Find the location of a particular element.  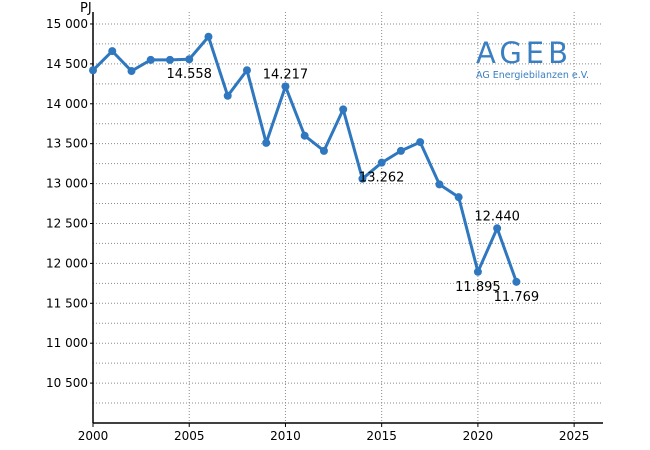

data-label: 14.217 is located at coordinates (286, 74).